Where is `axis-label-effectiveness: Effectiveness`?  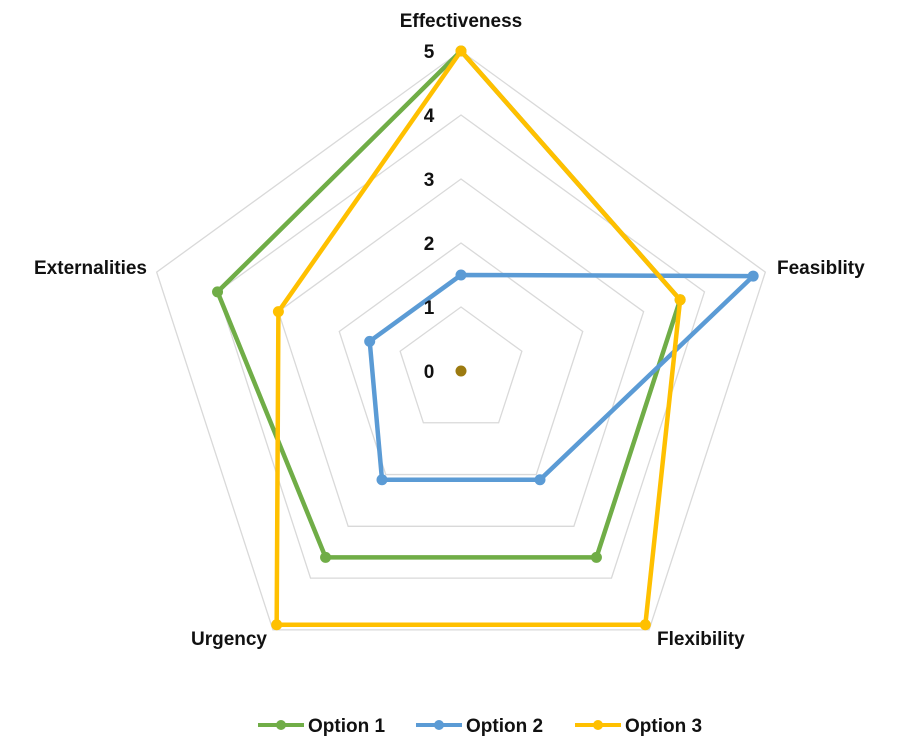 axis-label-effectiveness: Effectiveness is located at coordinates (461, 21).